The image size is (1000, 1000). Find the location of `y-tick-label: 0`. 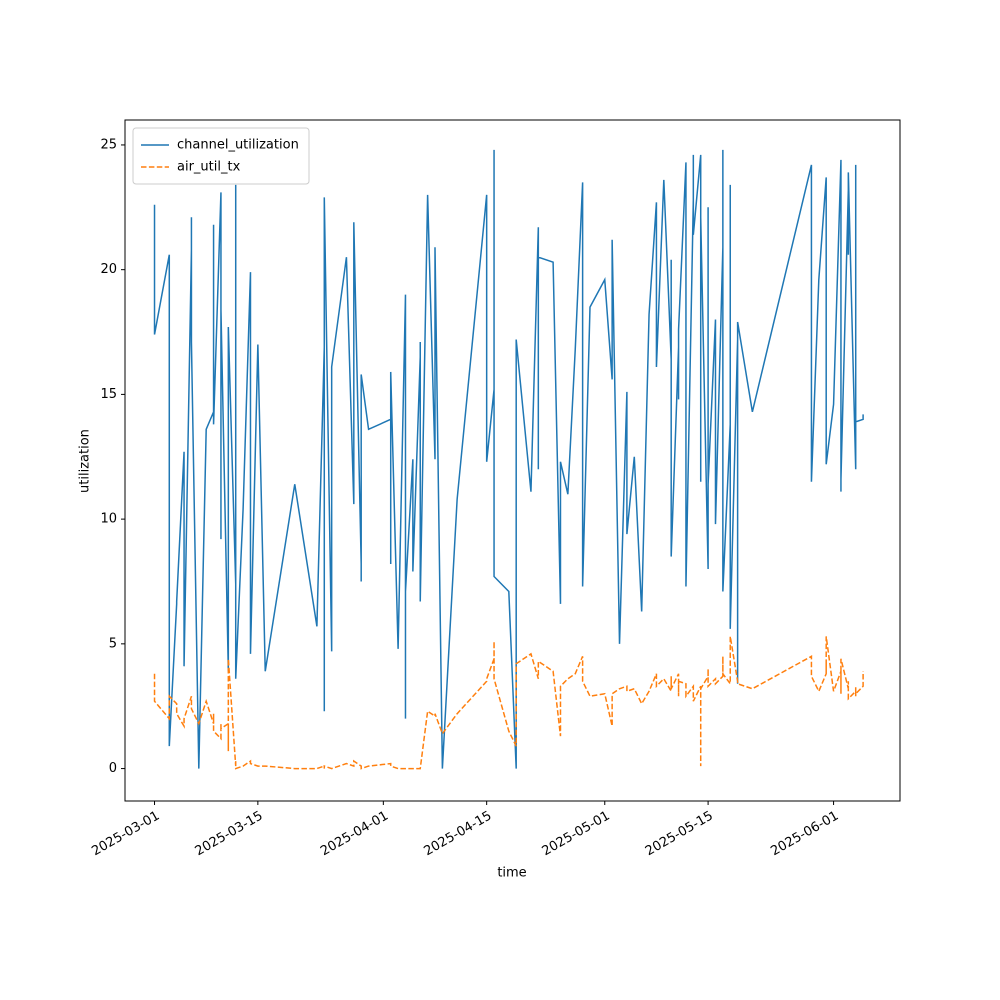

y-tick-label: 0 is located at coordinates (113, 768).